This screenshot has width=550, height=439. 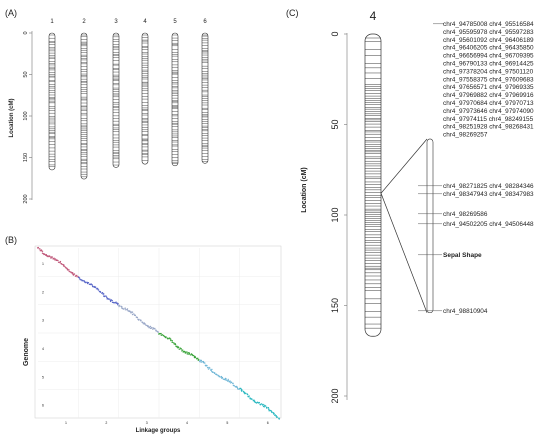 I want to click on linkage-group-3: 3, so click(x=116, y=93).